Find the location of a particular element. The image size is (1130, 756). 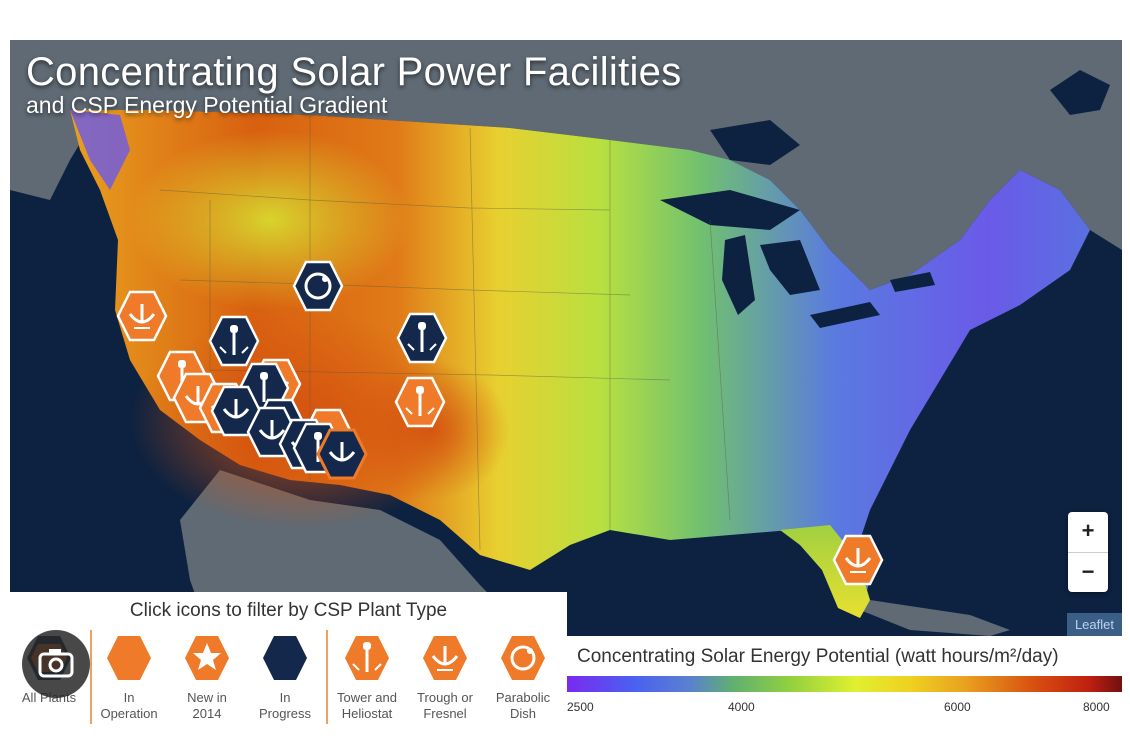

zoom-in-button: + is located at coordinates (1088, 532).